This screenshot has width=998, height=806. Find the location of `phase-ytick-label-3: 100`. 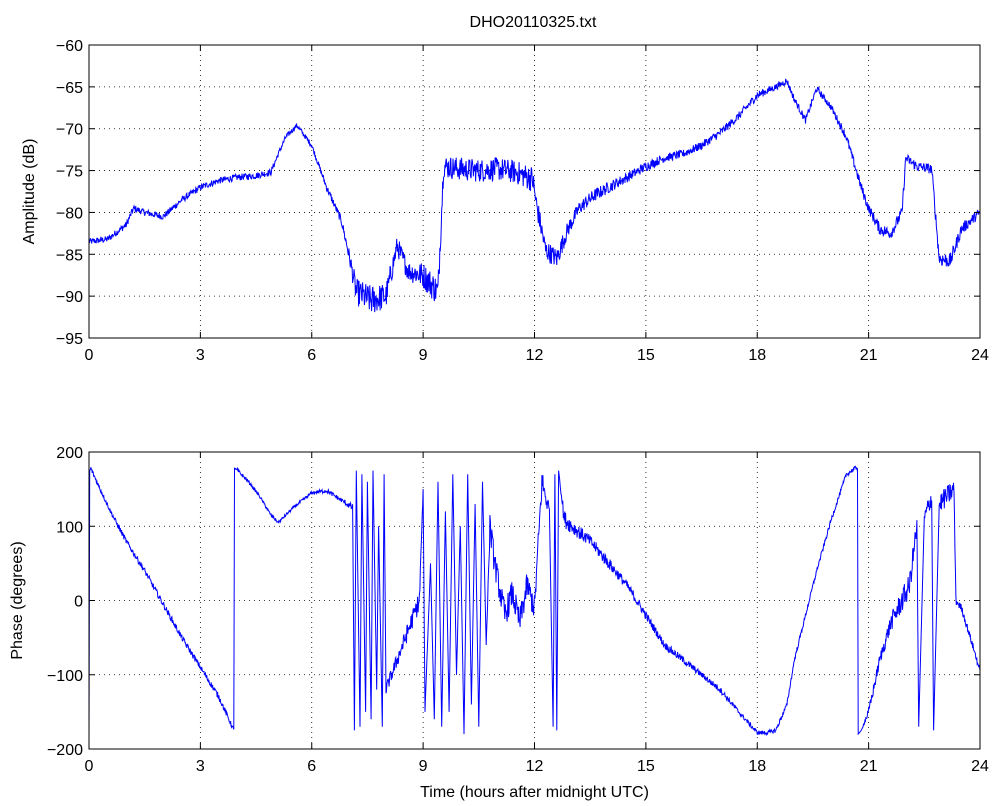

phase-ytick-label-3: 100 is located at coordinates (69, 527).